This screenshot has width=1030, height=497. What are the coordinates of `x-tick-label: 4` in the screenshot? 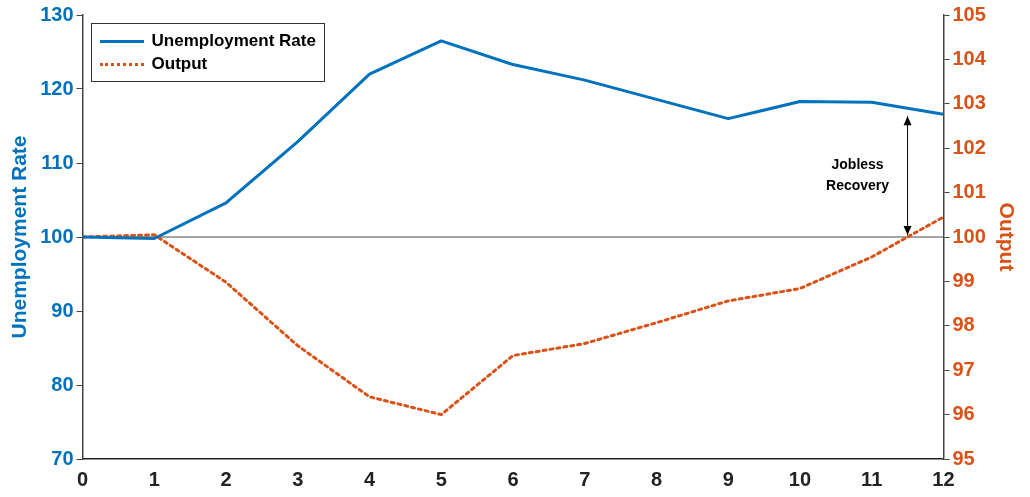 It's located at (369, 478).